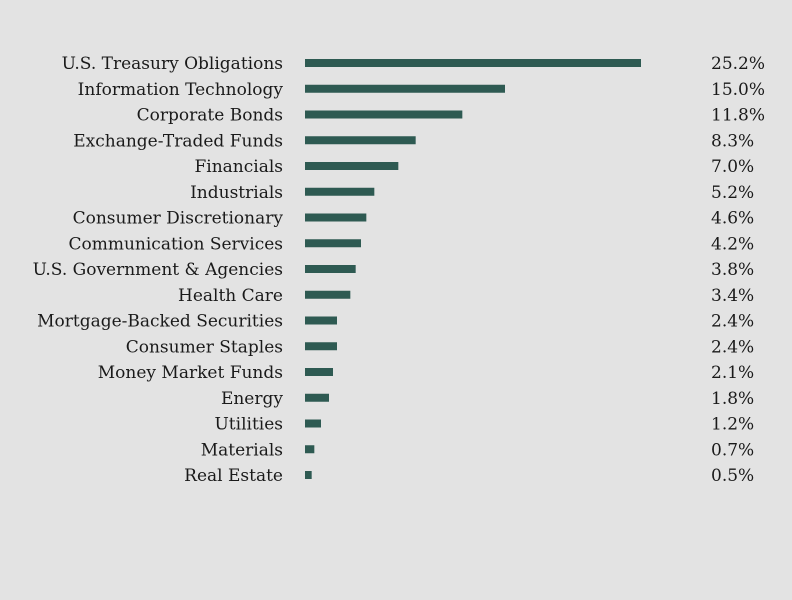  What do you see at coordinates (190, 373) in the screenshot?
I see `category-label-money-market-funds: Money Market Funds` at bounding box center [190, 373].